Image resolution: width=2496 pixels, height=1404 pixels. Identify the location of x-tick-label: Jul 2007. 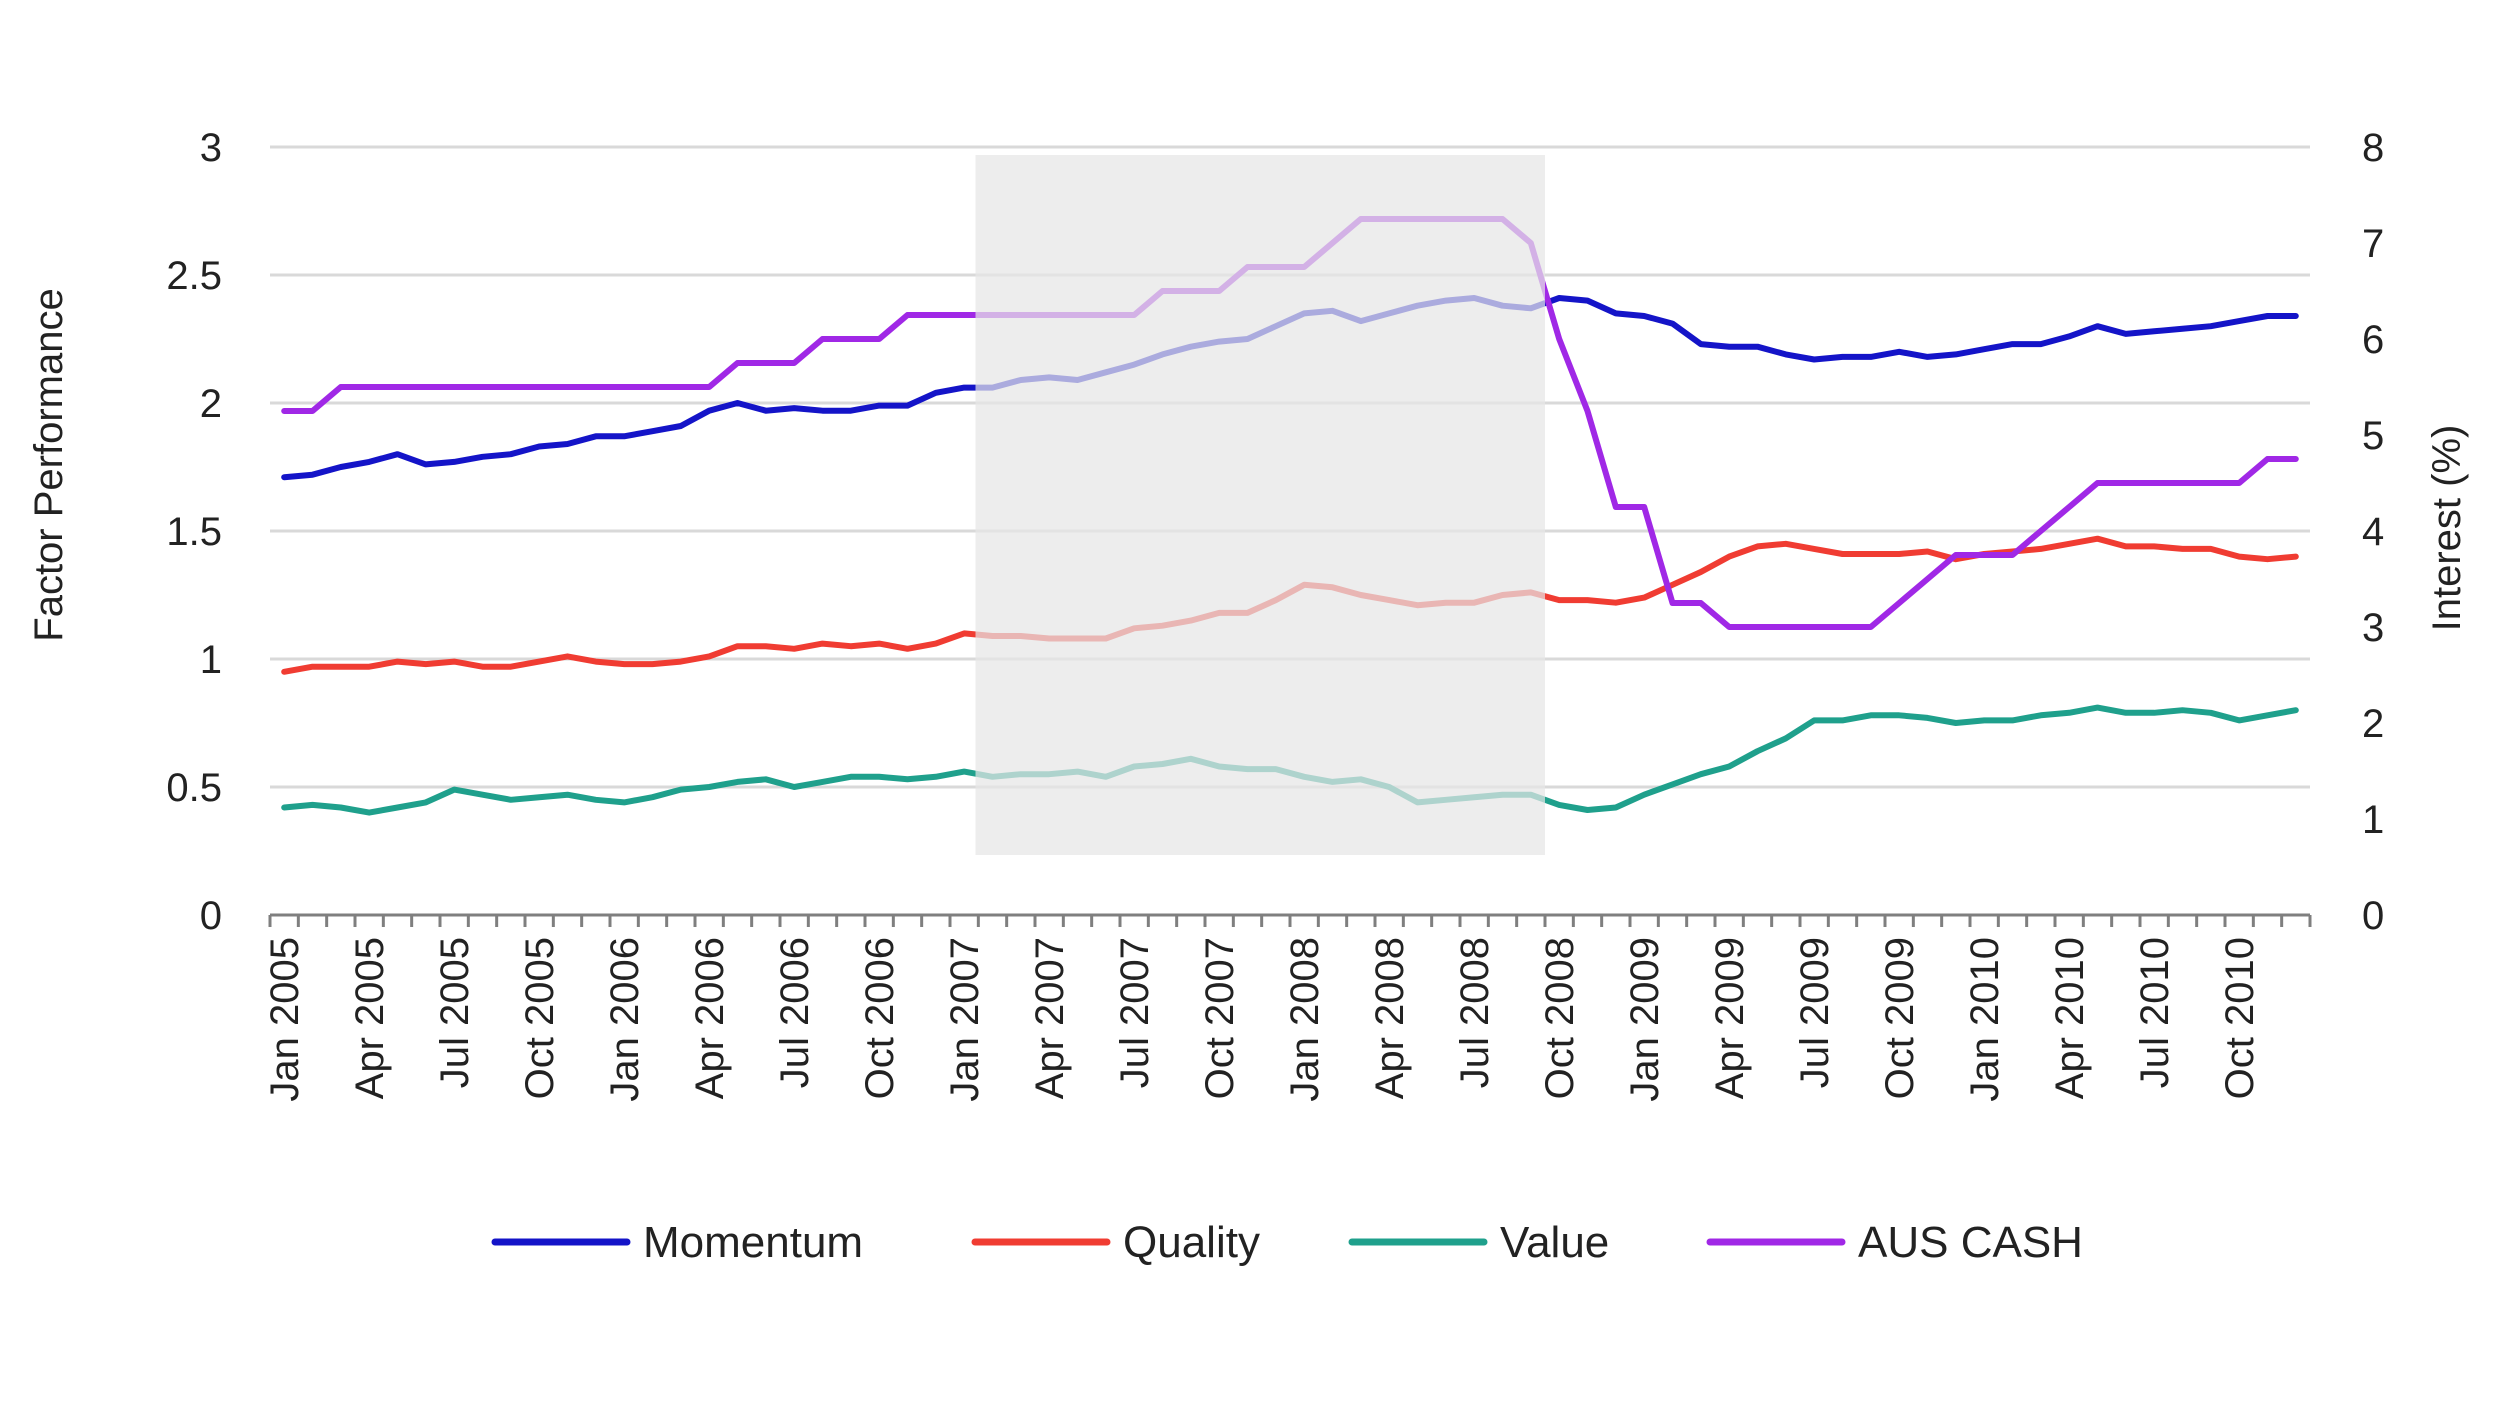
(1135, 1012).